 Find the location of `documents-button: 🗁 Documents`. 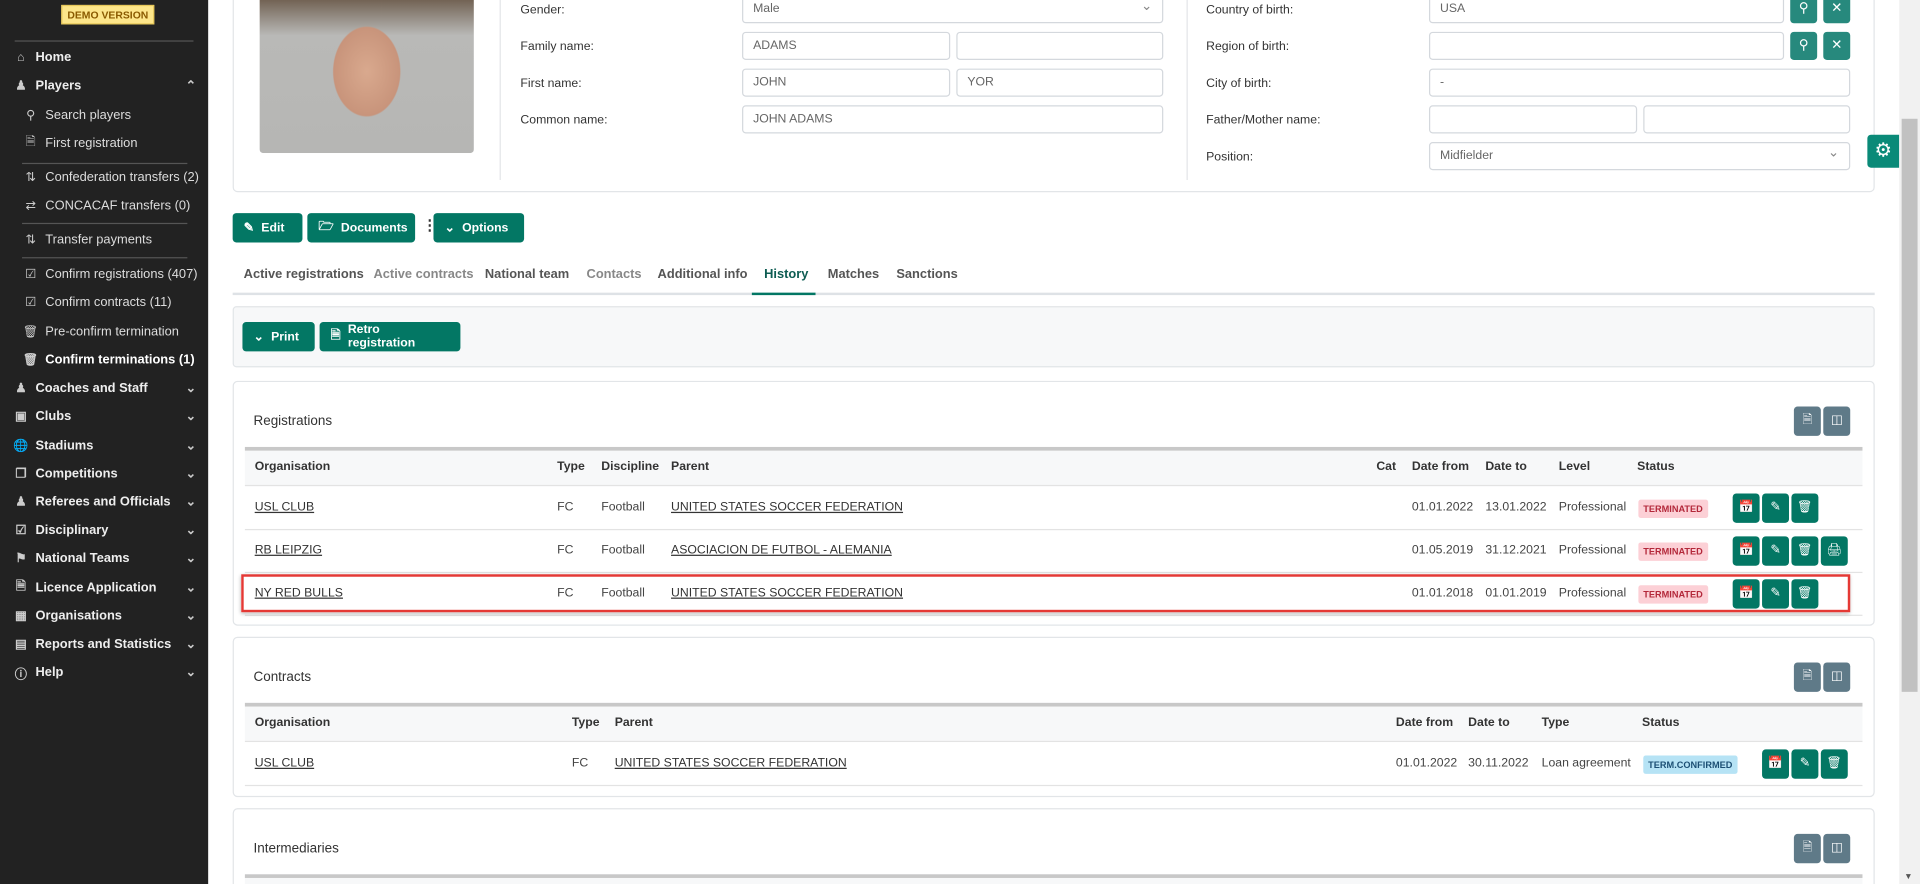

documents-button: 🗁 Documents is located at coordinates (361, 228).